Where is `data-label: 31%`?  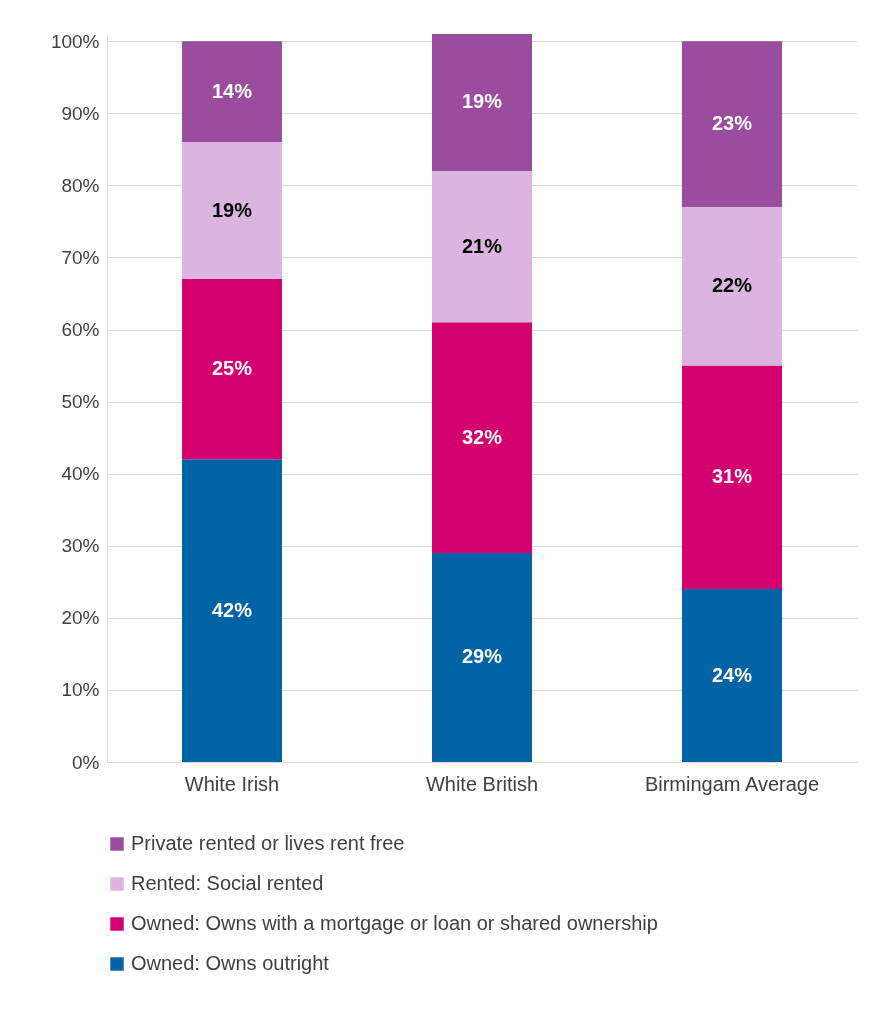
data-label: 31% is located at coordinates (732, 476).